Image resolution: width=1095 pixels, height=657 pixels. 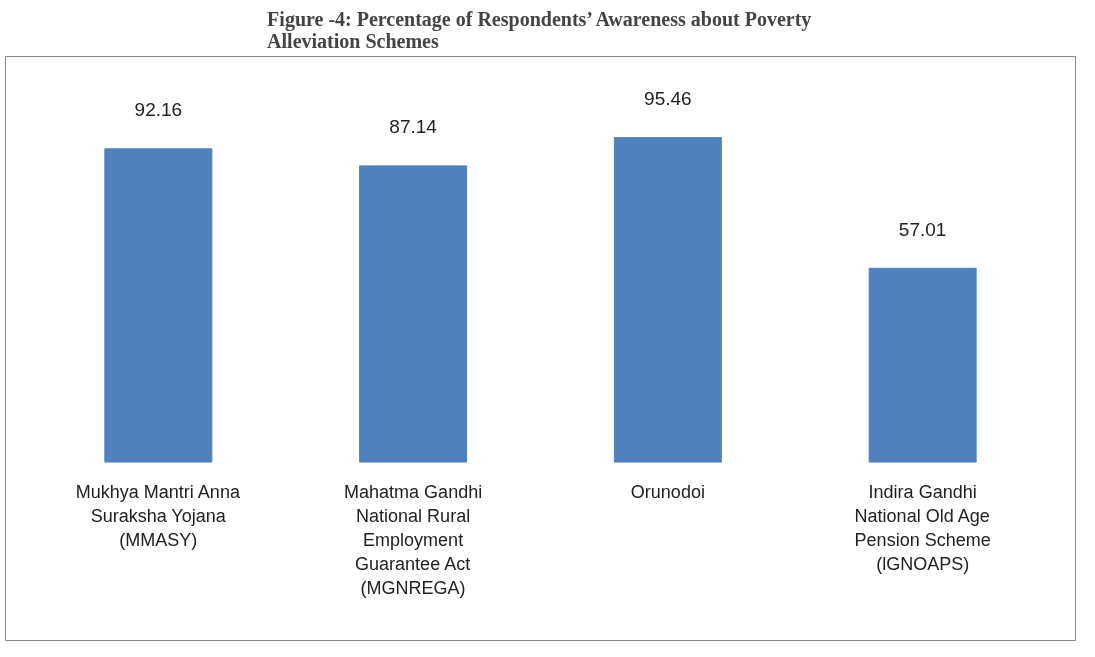 I want to click on data-label: 92.16, so click(x=158, y=110).